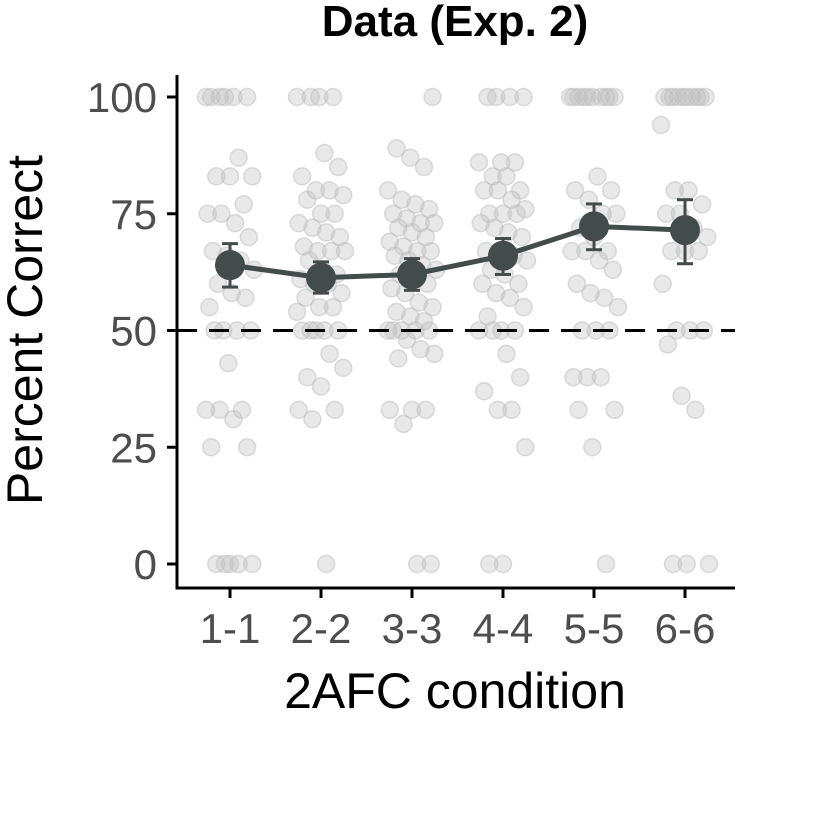 Image resolution: width=825 pixels, height=825 pixels. What do you see at coordinates (133, 214) in the screenshot?
I see `y-tick-label: 75` at bounding box center [133, 214].